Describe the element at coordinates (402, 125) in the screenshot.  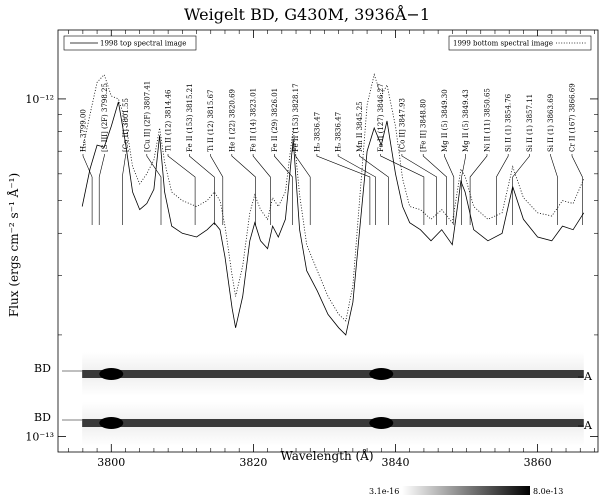
I see `line-id-label: [Co II] 3847.93` at that location.